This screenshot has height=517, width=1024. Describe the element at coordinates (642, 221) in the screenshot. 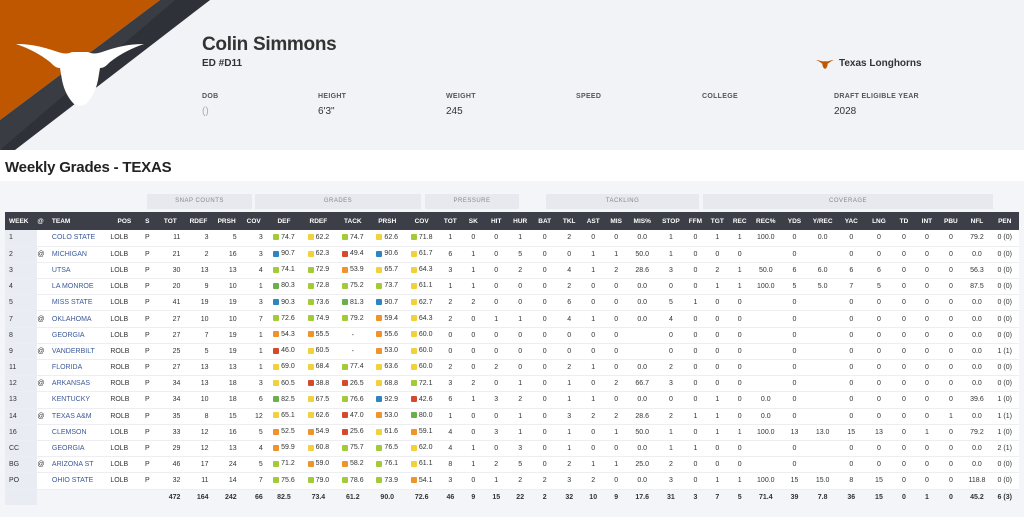

I see `column-header: MIS%` at that location.